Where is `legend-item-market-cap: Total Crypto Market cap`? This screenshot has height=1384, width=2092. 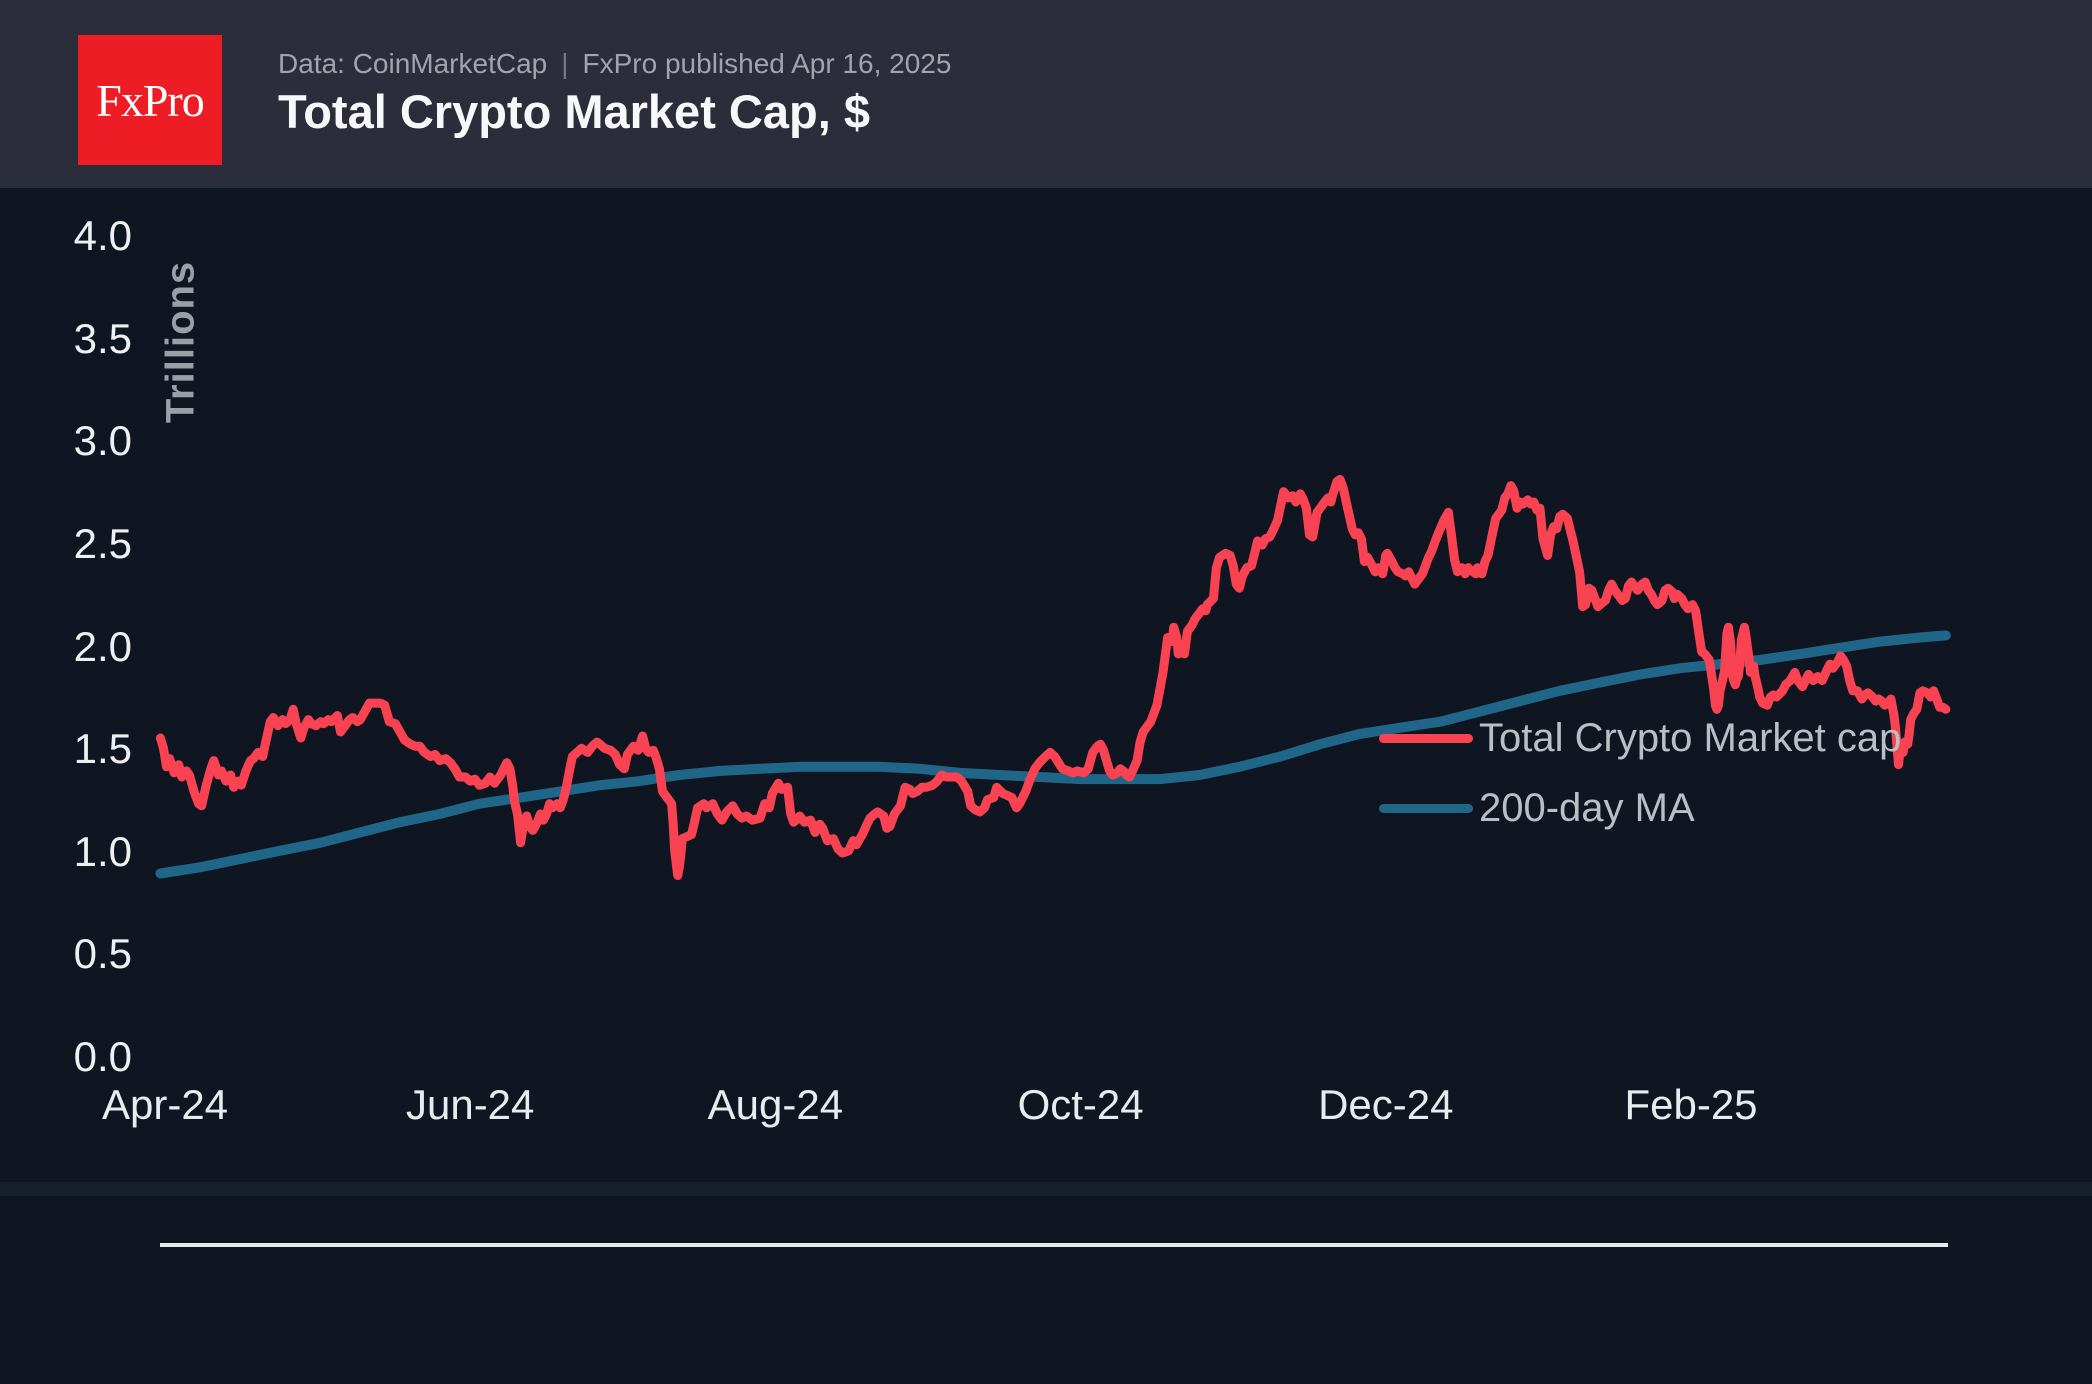
legend-item-market-cap: Total Crypto Market cap is located at coordinates (1640, 738).